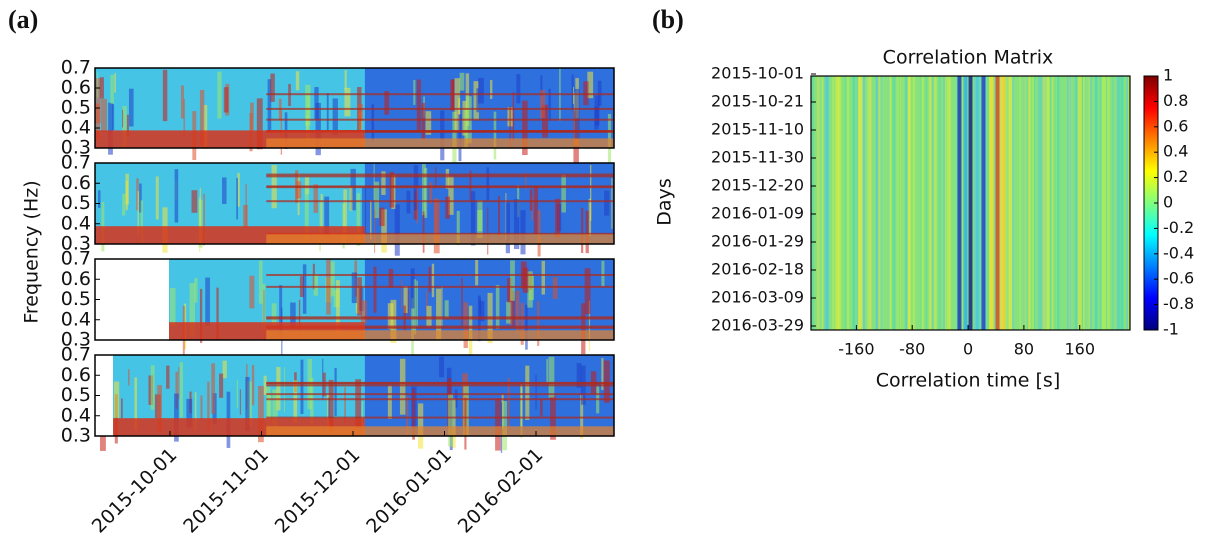 This screenshot has height=549, width=1215. Describe the element at coordinates (1168, 202) in the screenshot. I see `colorbar-tick-label: 0` at that location.